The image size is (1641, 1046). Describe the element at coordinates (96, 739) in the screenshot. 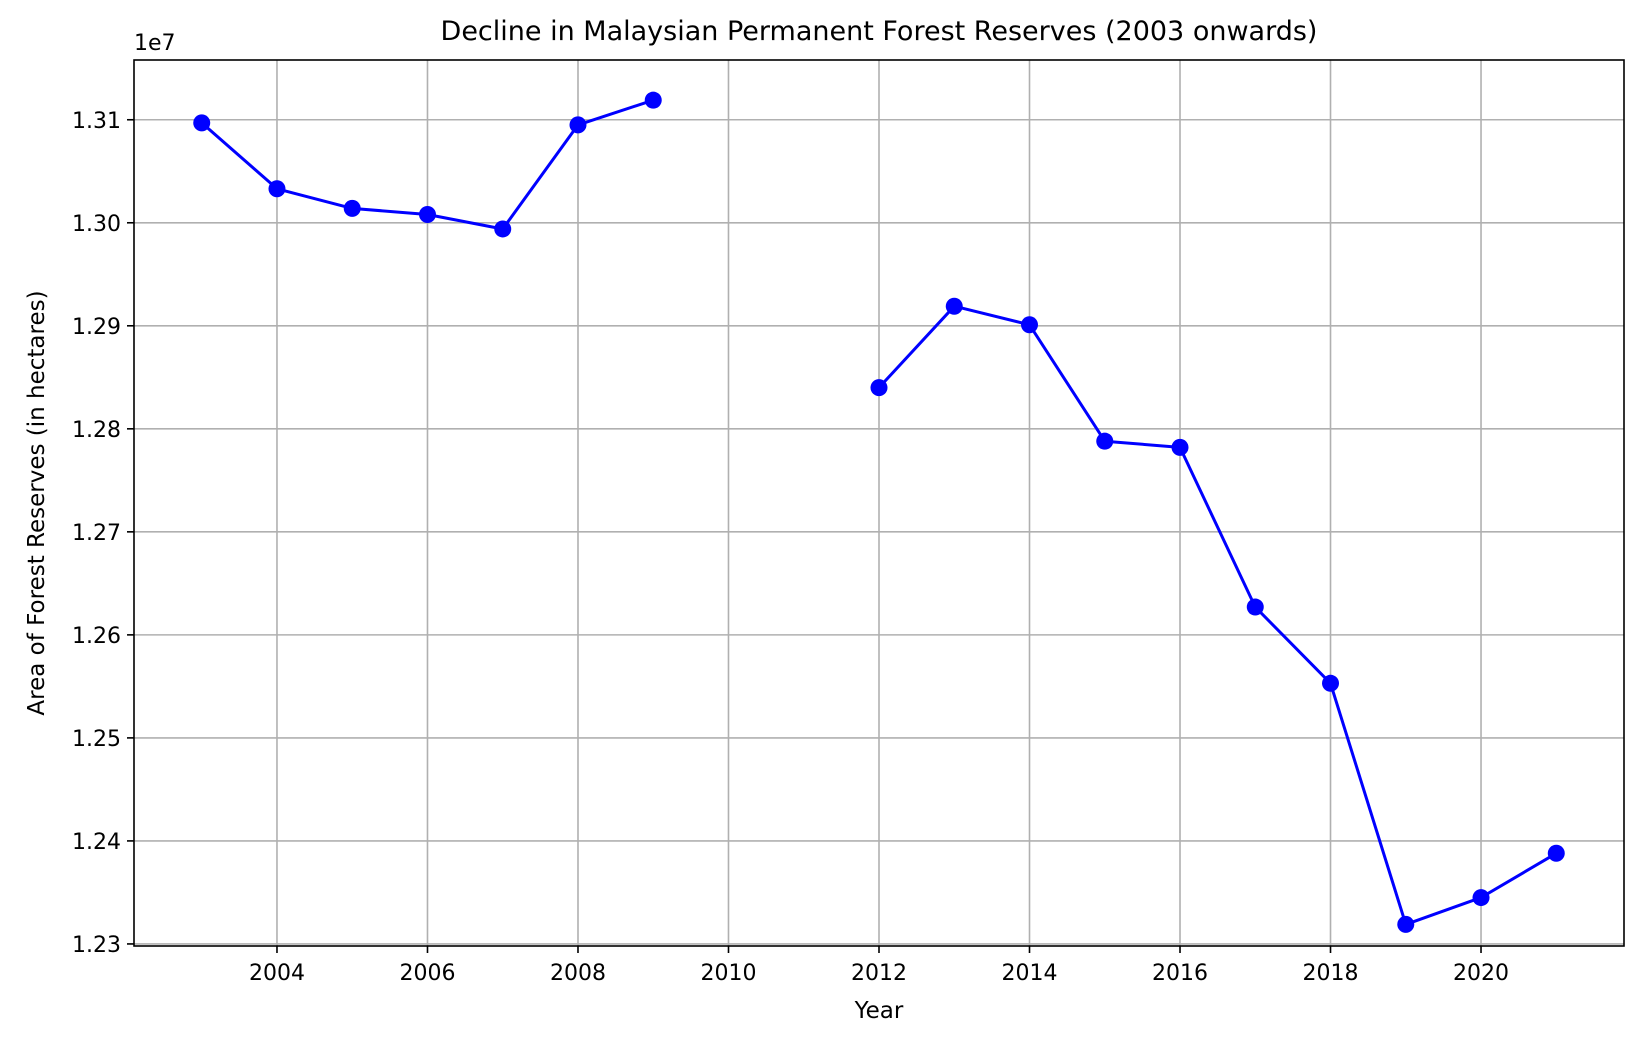

I see `y-tick-label: 1.25` at that location.